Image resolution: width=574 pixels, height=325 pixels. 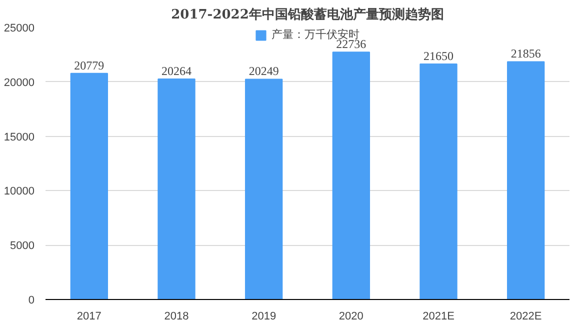 What do you see at coordinates (89, 65) in the screenshot?
I see `data-label: 20779` at bounding box center [89, 65].